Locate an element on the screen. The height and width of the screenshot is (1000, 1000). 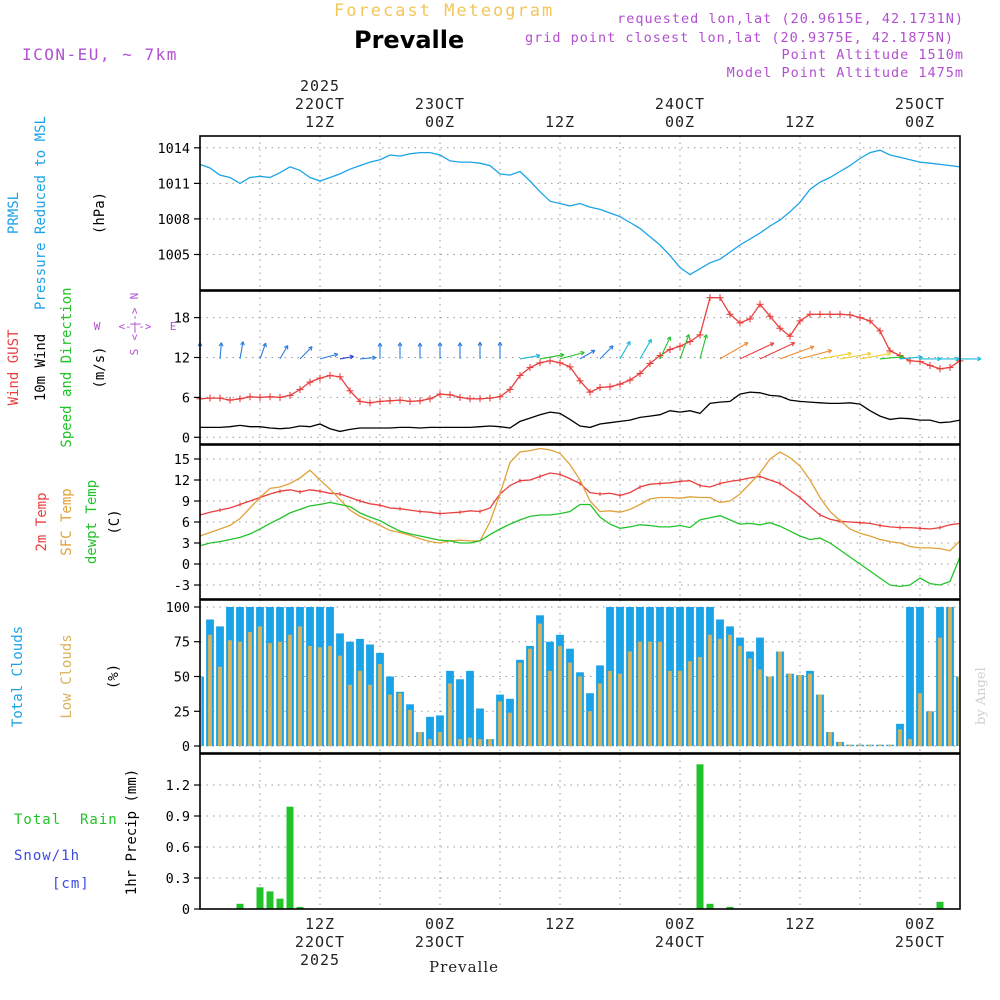
precip-ytick-label: 0.9 is located at coordinates (178, 817).